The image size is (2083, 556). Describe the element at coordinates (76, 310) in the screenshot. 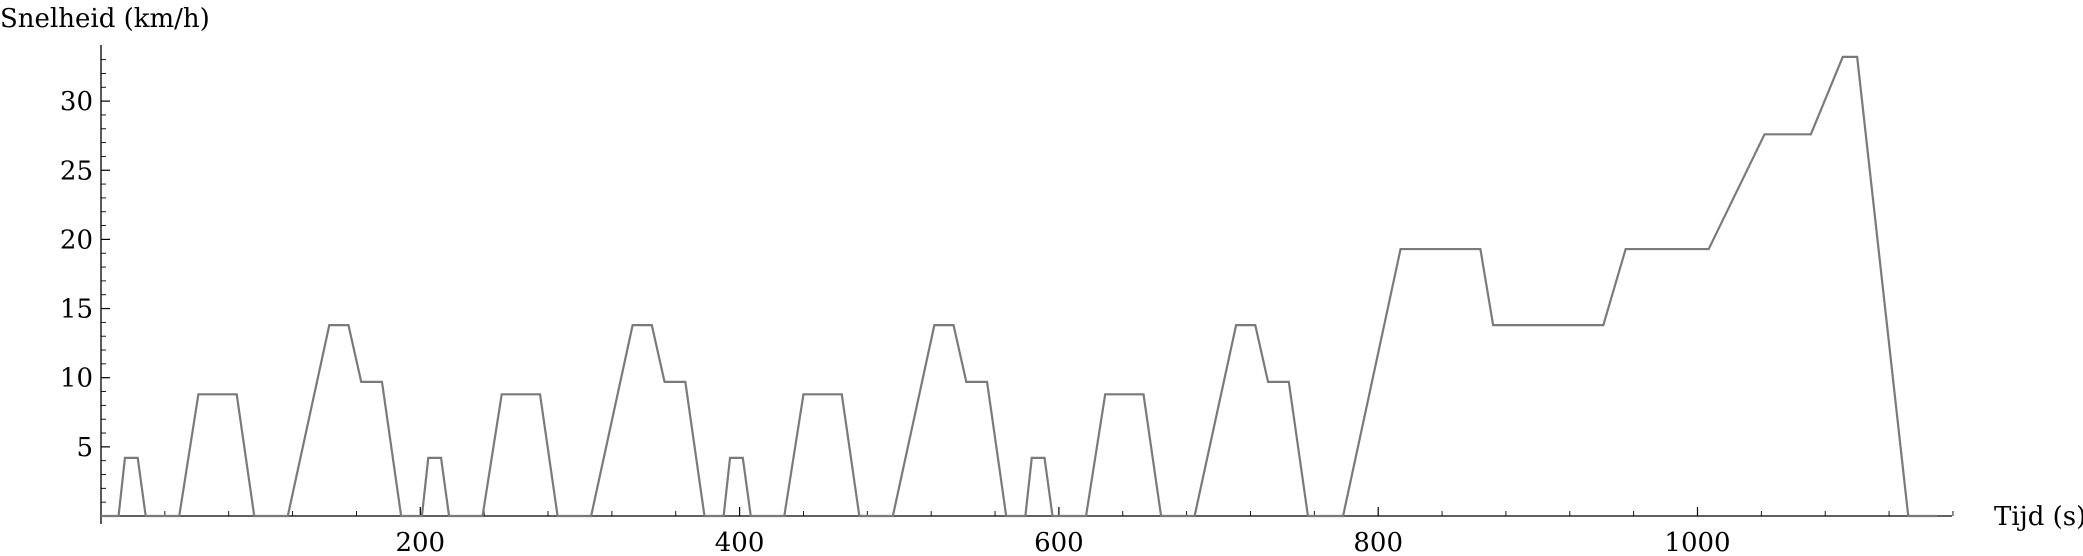

I see `y-tick-label: 15` at that location.